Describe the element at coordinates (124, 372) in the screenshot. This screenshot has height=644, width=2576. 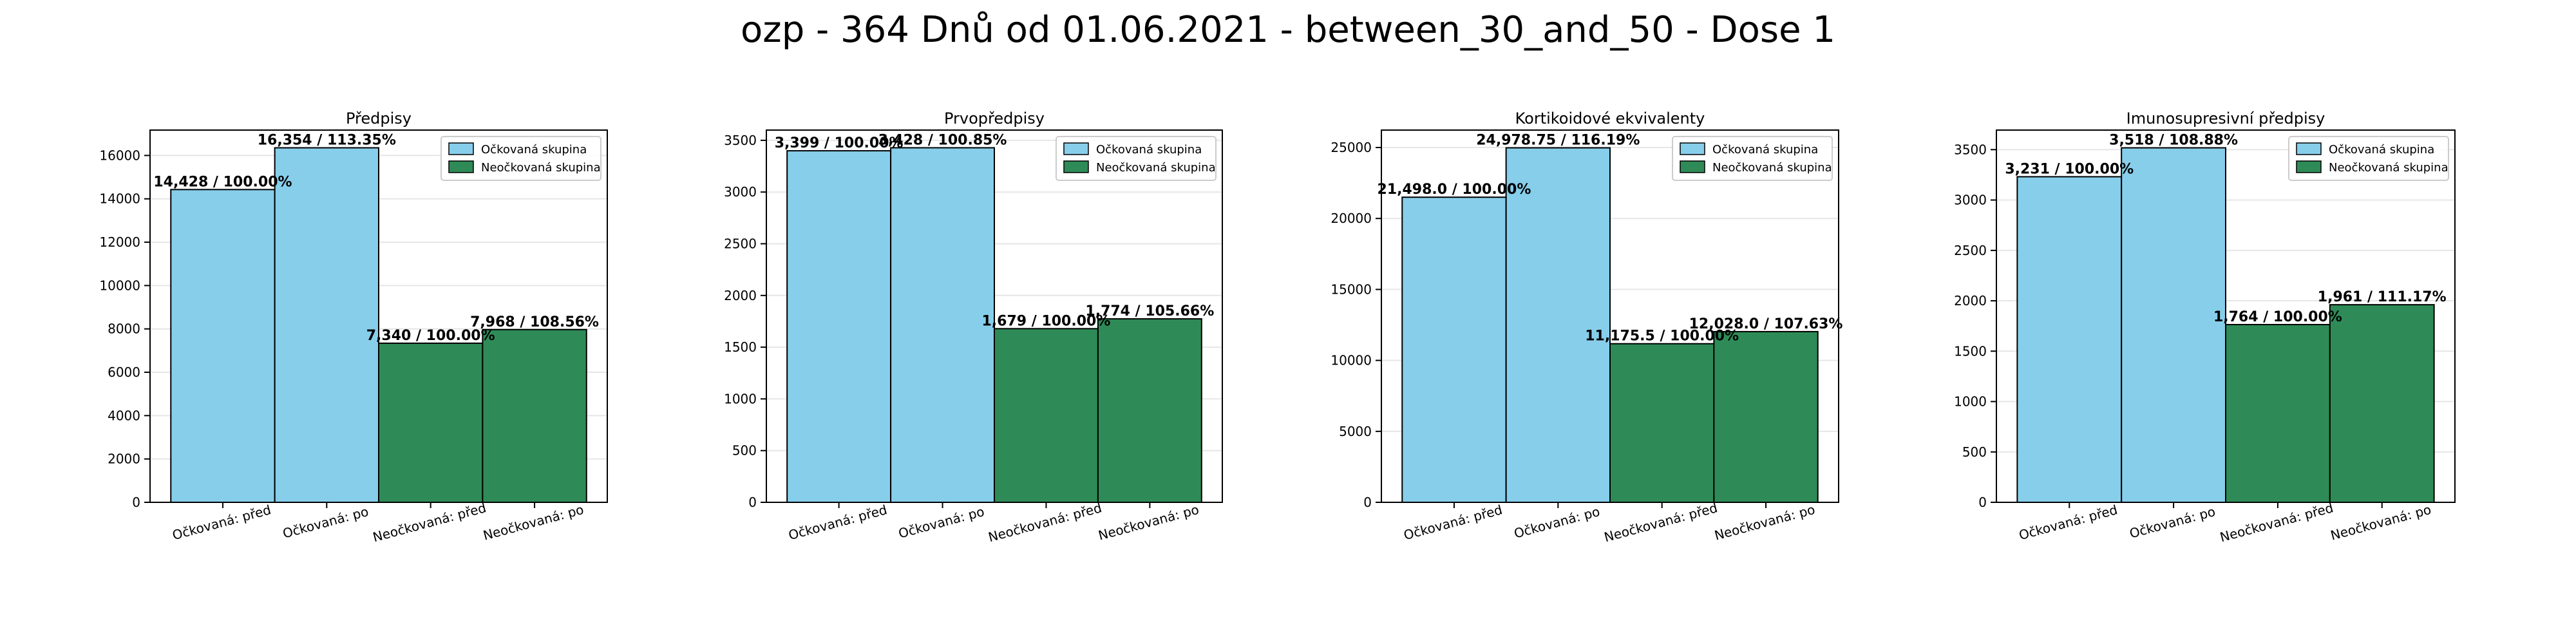
I see `y-tick-label: 6000` at that location.